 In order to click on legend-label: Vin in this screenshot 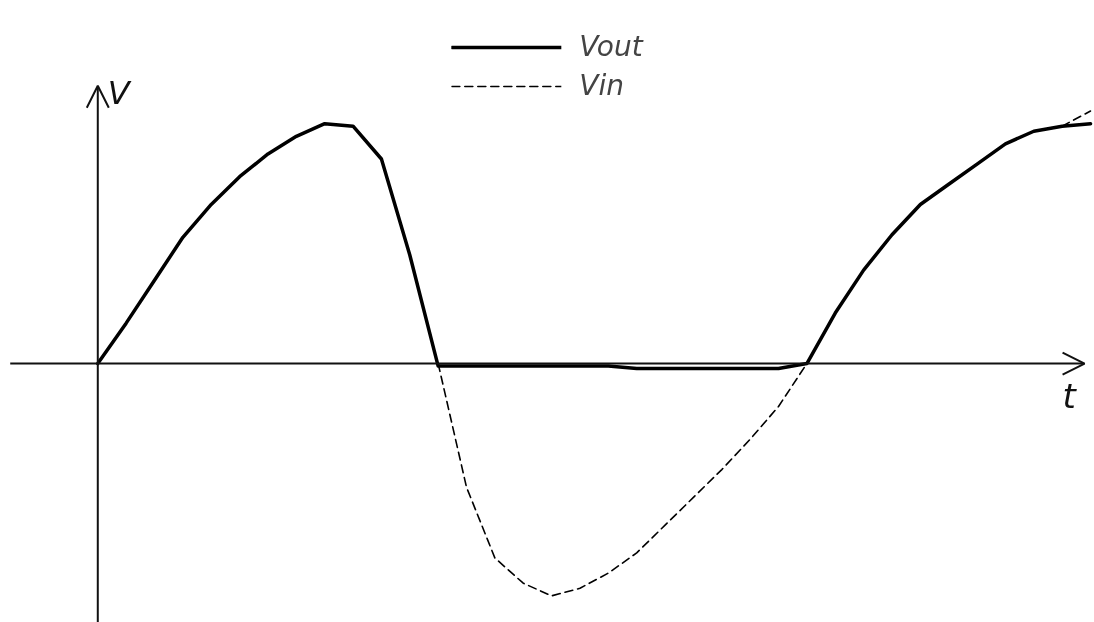, I will do `click(601, 85)`.